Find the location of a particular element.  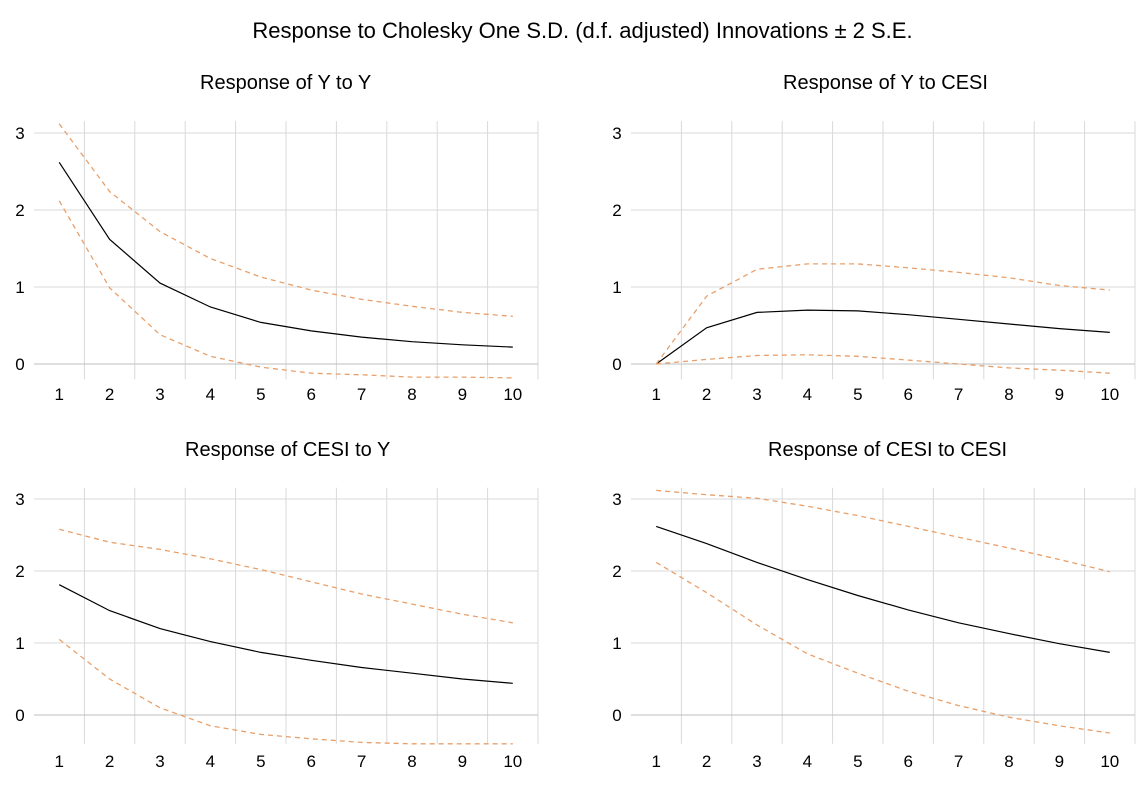

panel-title: Response of Y to Y is located at coordinates (286, 83).